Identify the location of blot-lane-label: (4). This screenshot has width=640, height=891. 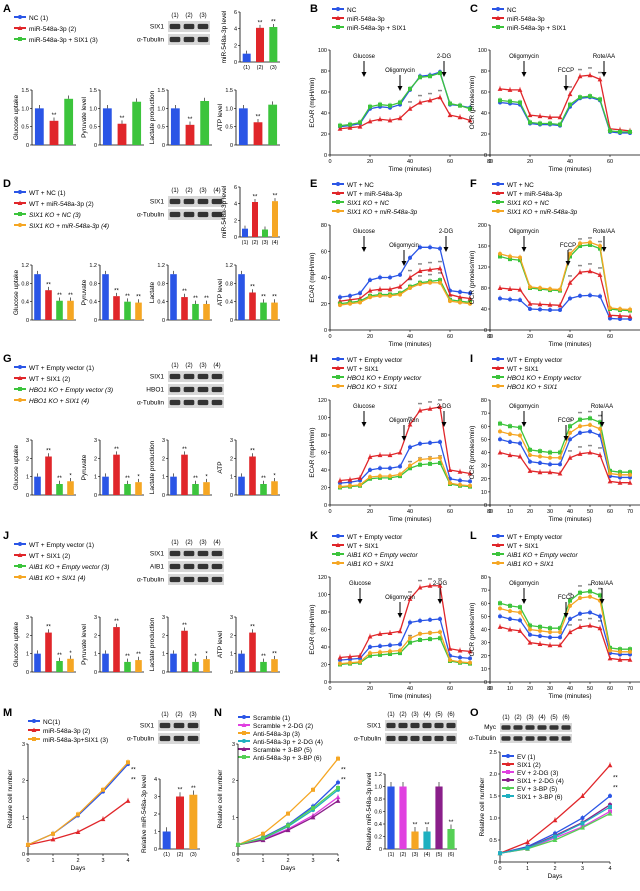
(216, 366).